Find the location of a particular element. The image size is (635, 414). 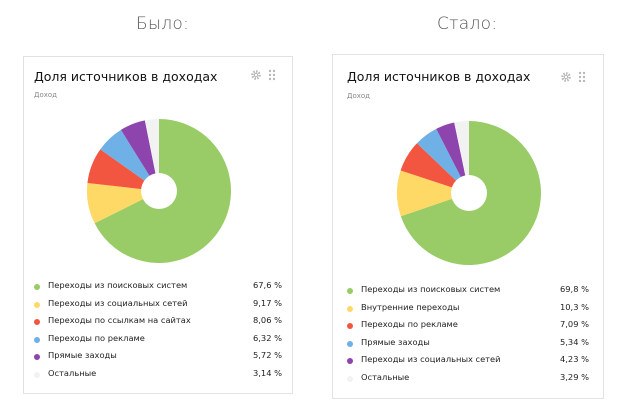

legend-item: Прямые заходы 5,72 % is located at coordinates (158, 358).